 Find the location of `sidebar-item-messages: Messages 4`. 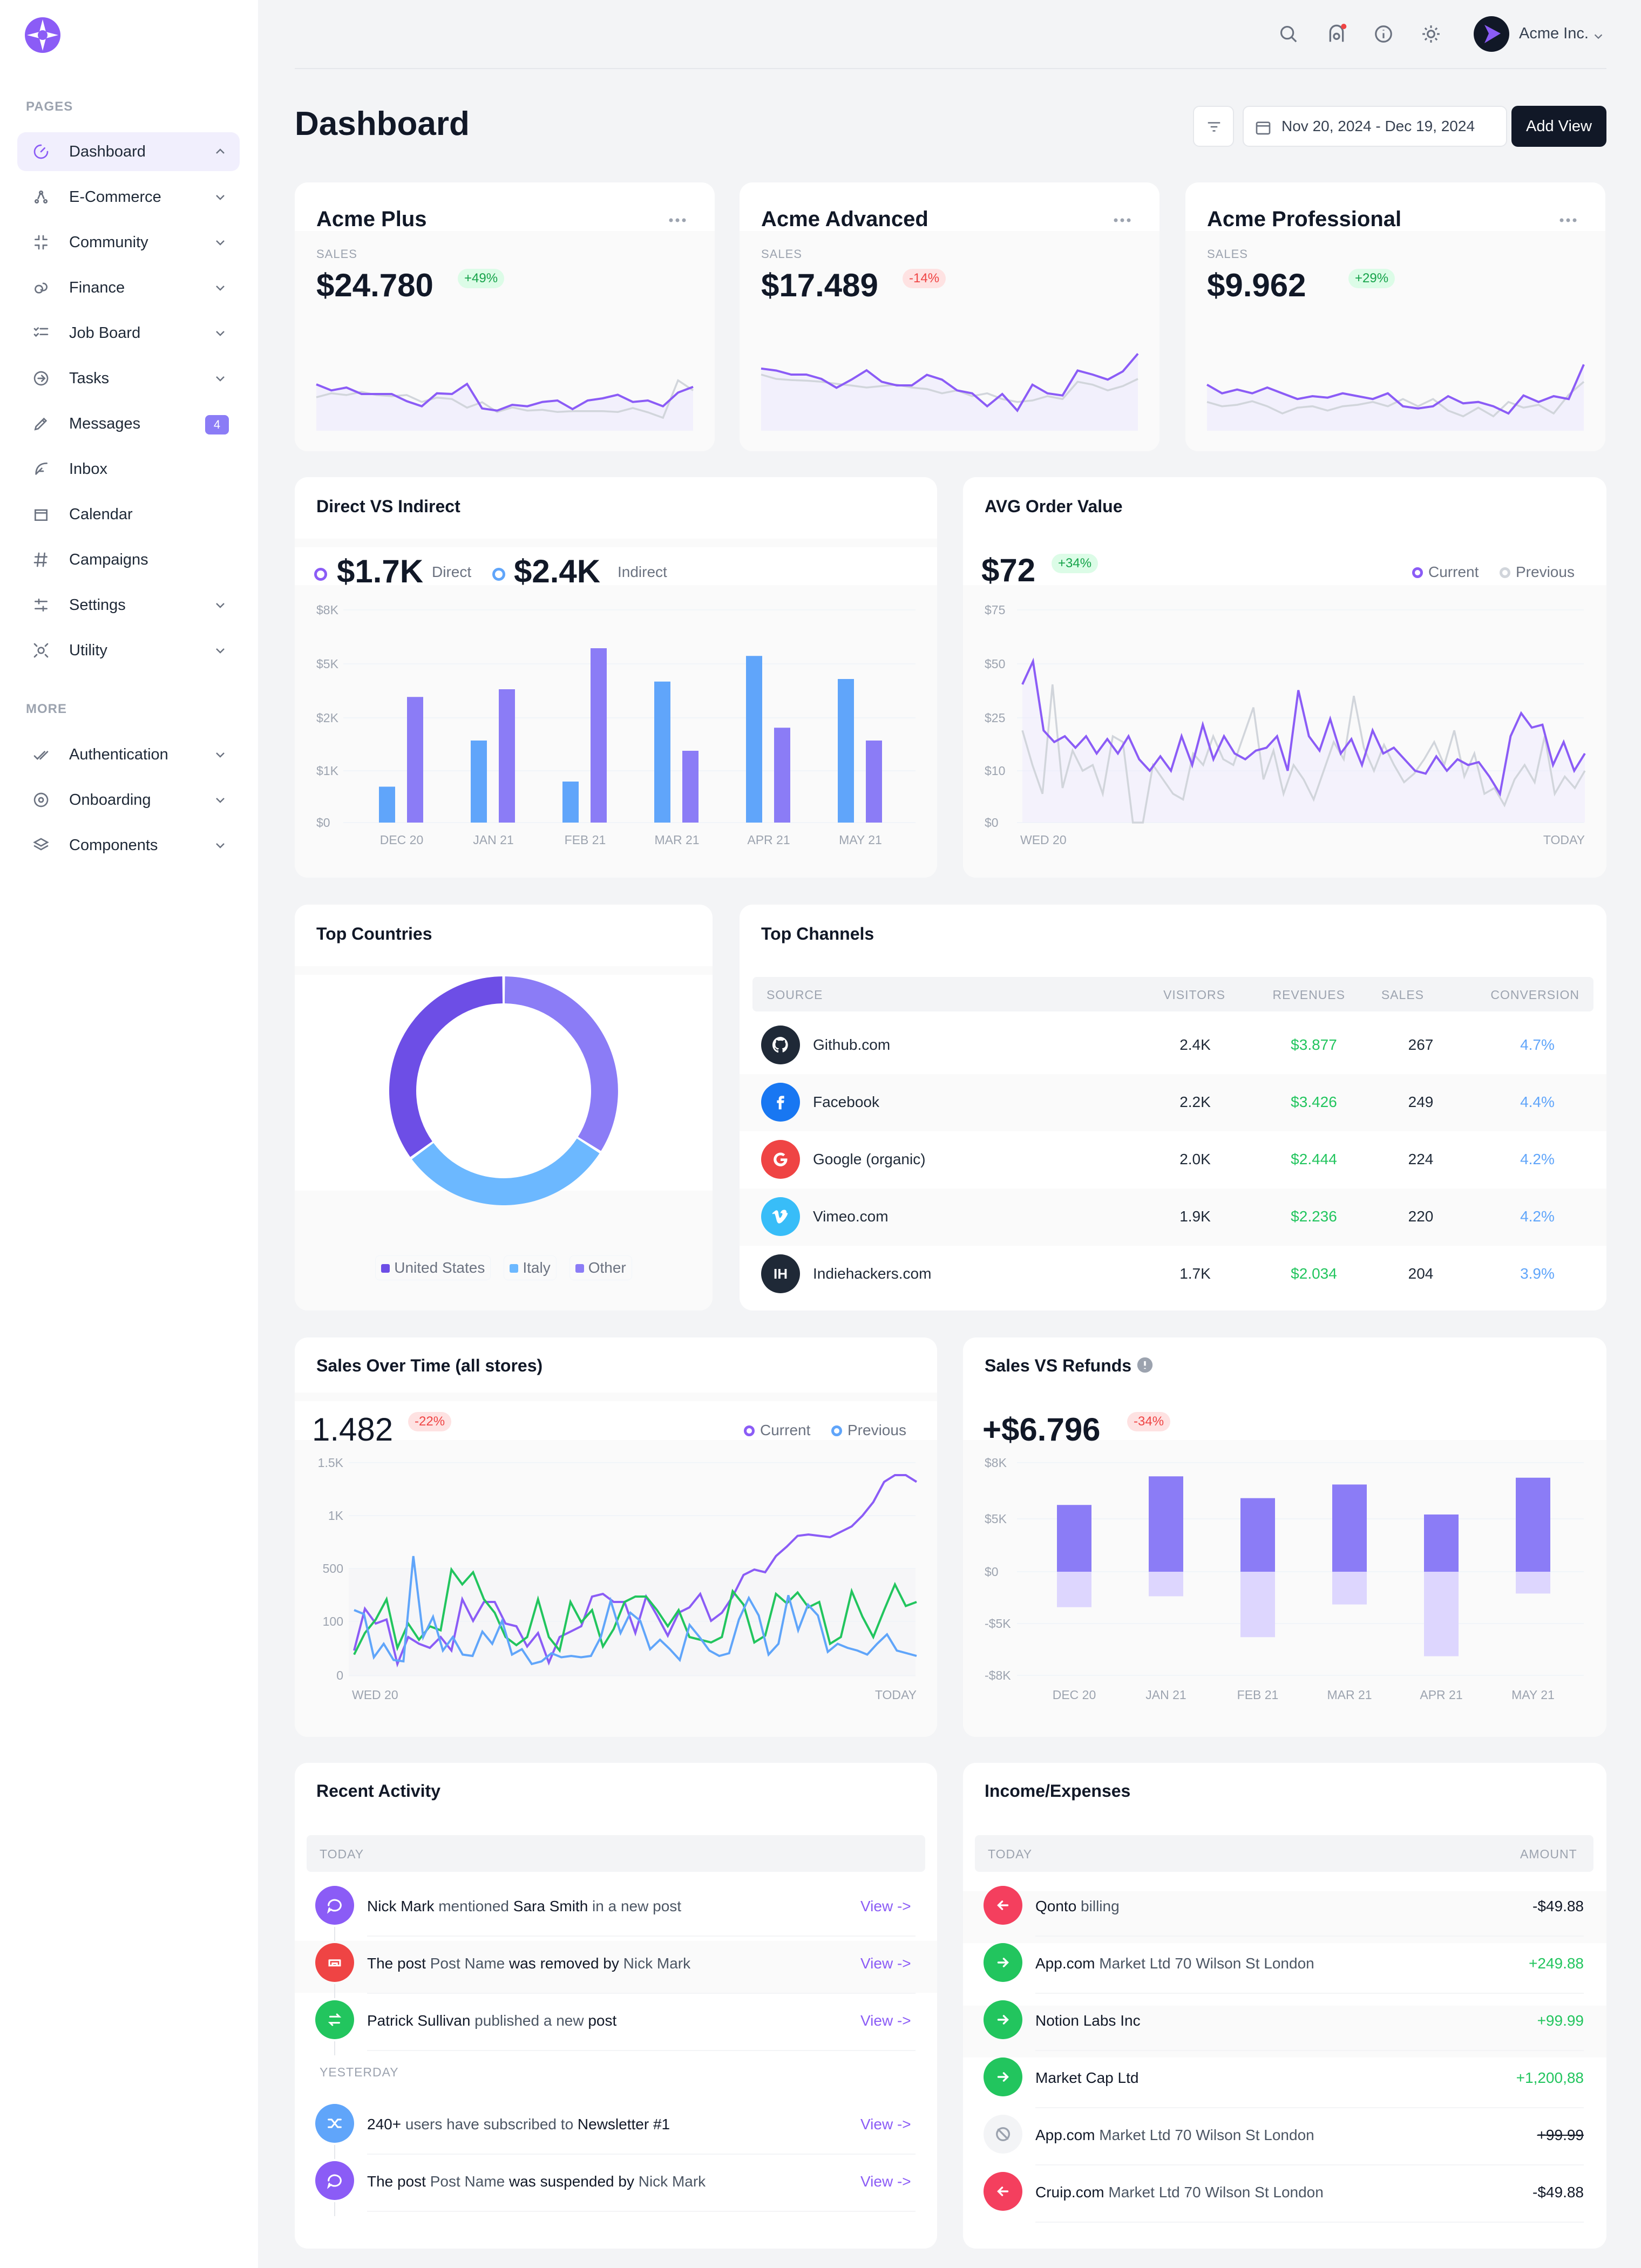

sidebar-item-messages: Messages 4 is located at coordinates (128, 423).